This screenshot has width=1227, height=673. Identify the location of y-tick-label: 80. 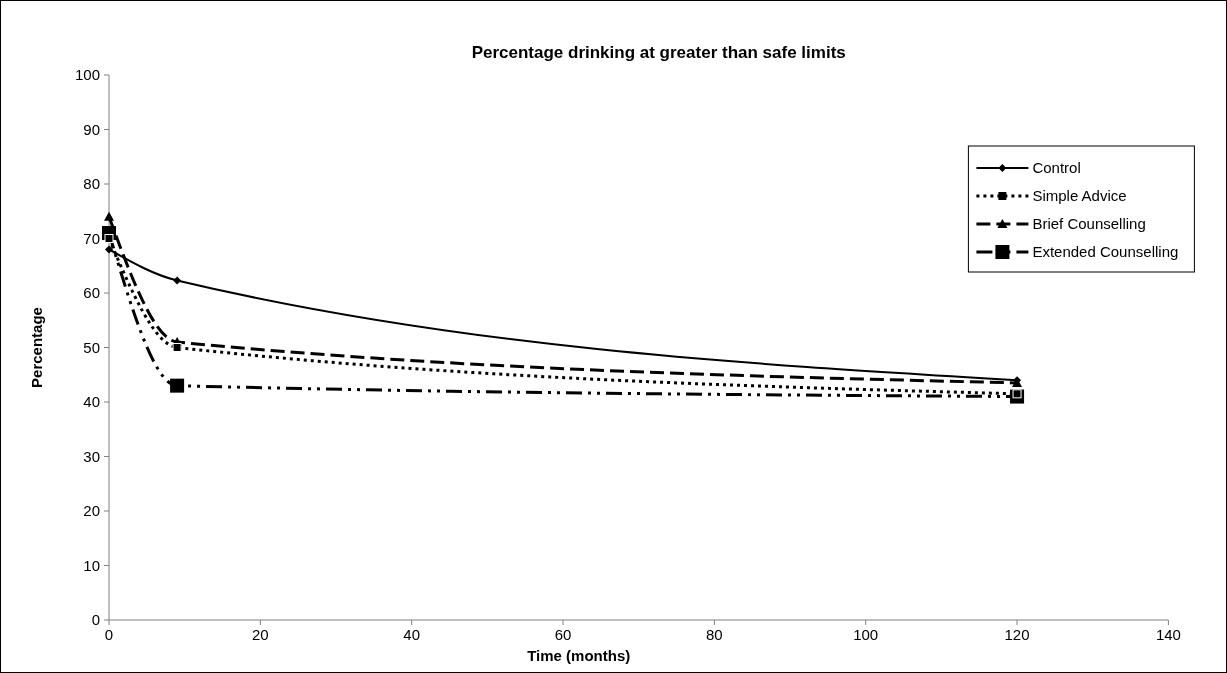
(91, 184).